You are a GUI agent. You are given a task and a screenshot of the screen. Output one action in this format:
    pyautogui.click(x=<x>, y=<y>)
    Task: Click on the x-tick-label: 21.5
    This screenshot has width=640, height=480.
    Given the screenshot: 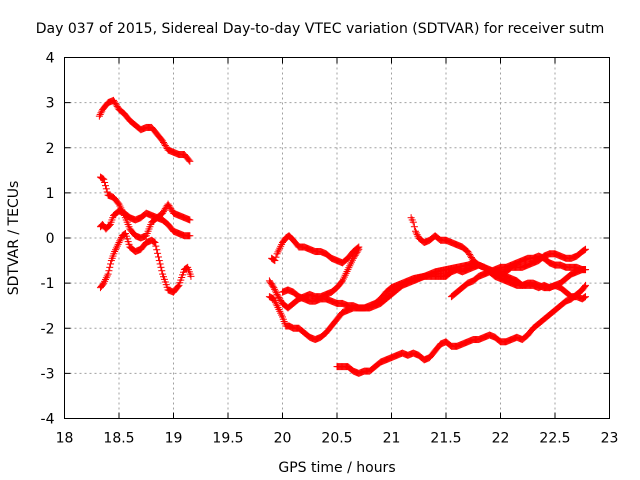 What is the action you would take?
    pyautogui.click(x=445, y=439)
    